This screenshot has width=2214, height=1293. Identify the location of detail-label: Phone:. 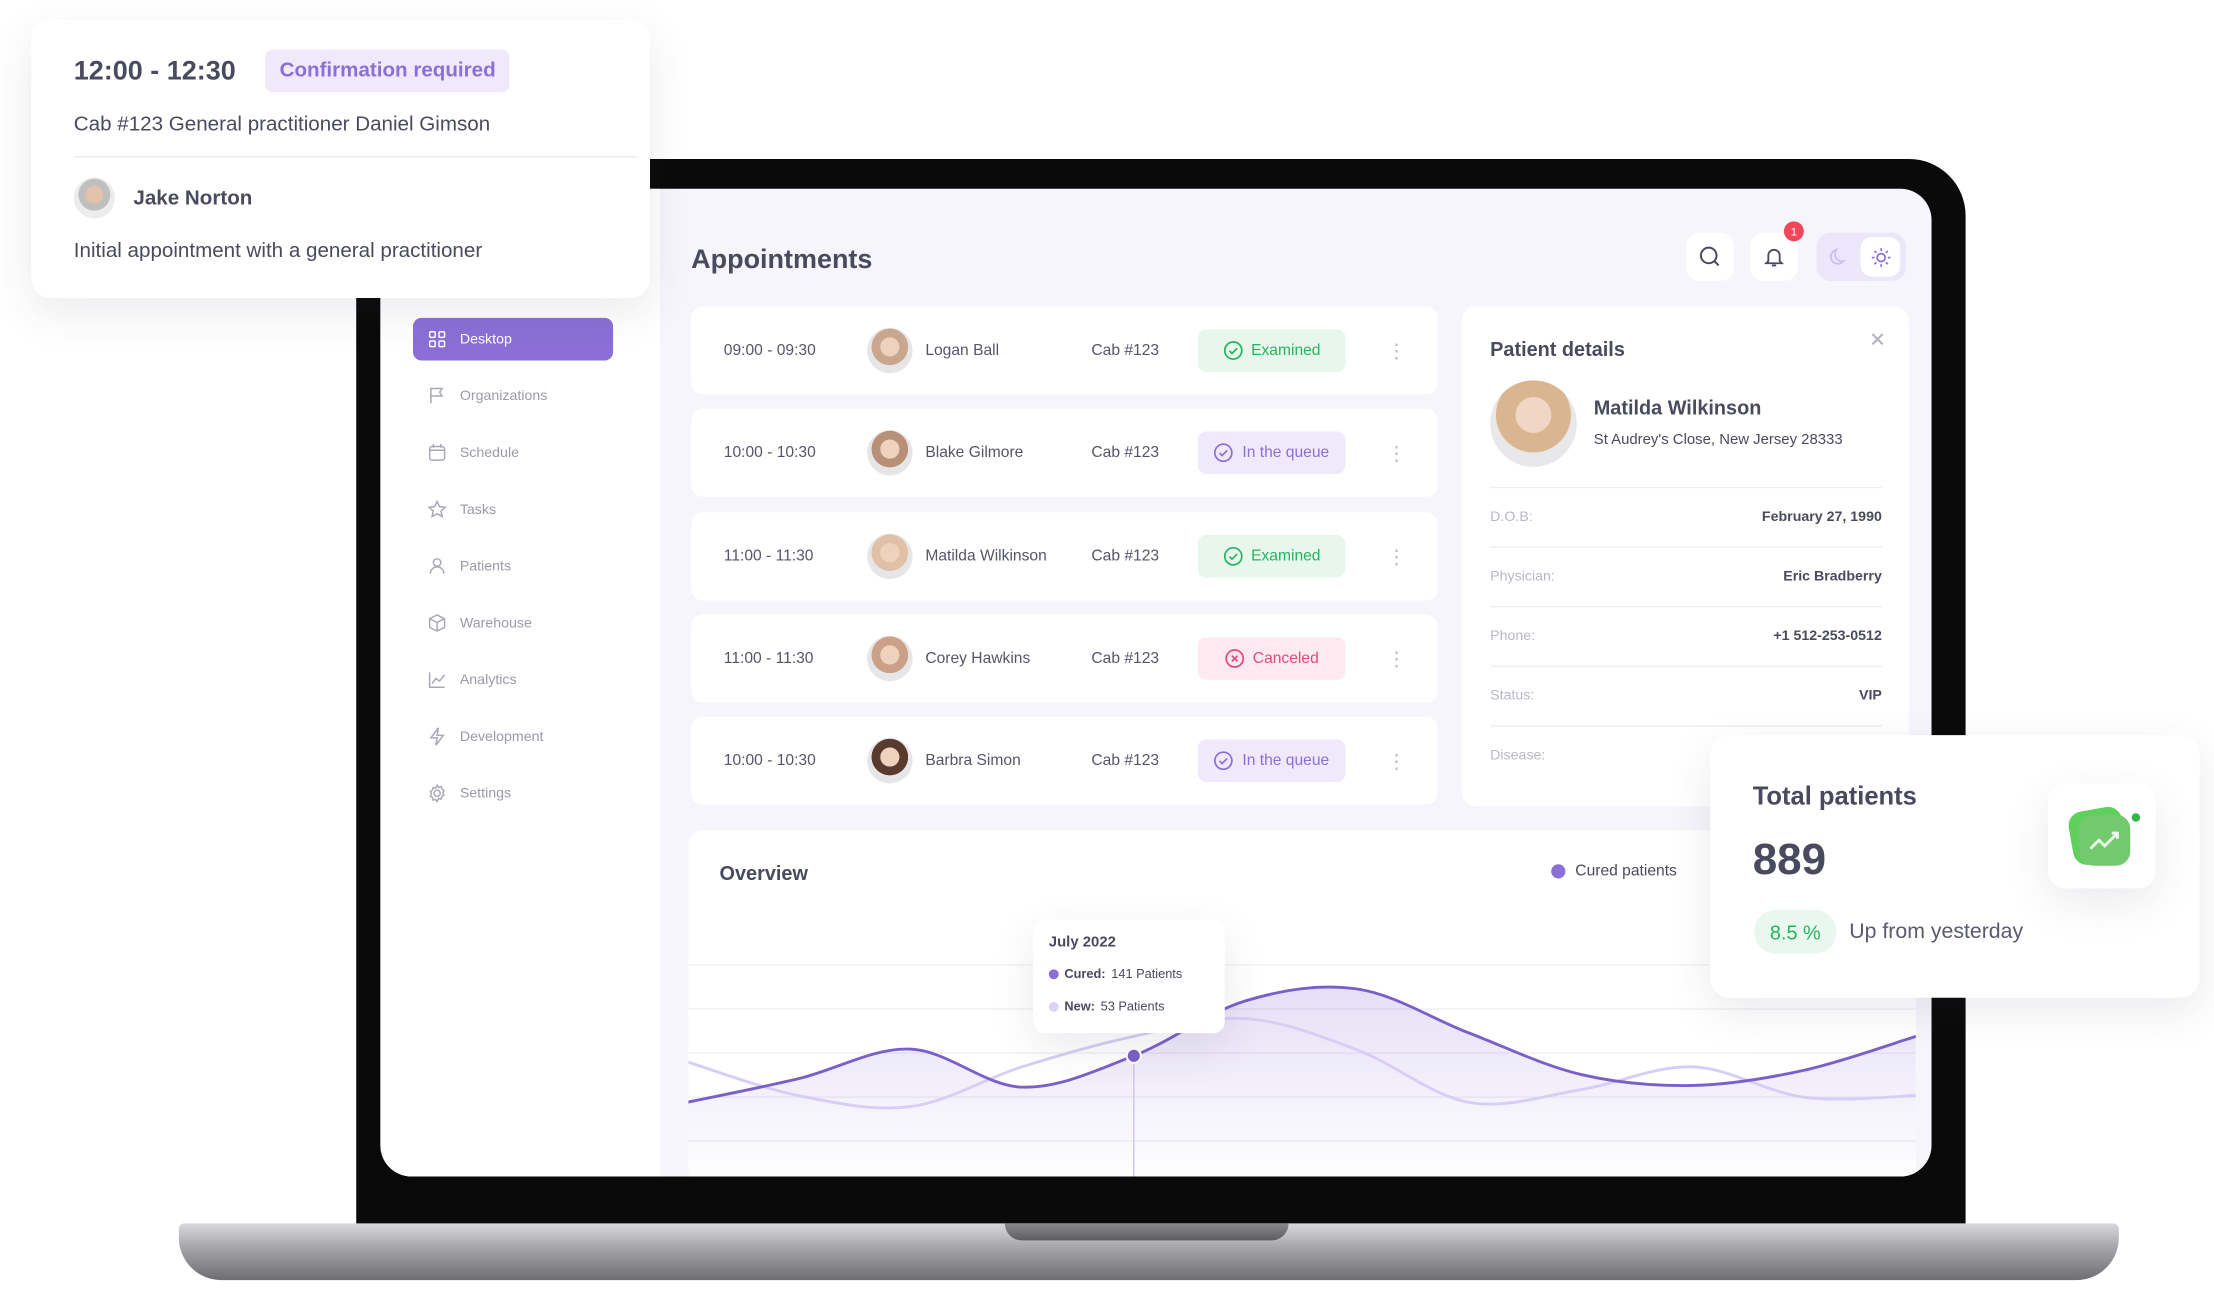
(1513, 636).